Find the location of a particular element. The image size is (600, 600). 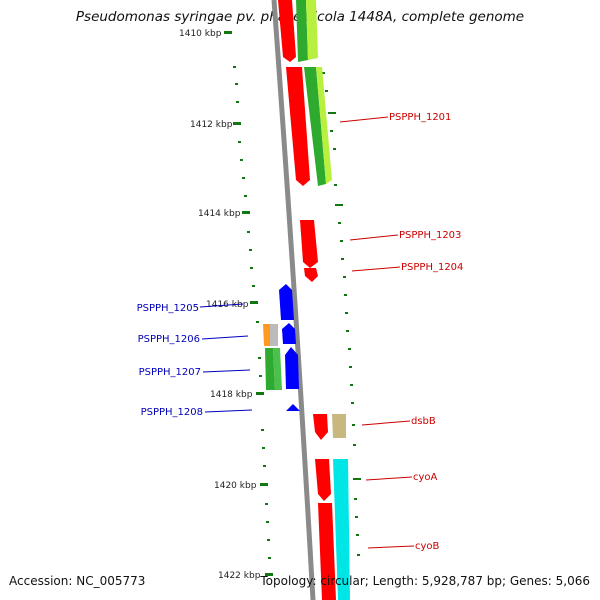

gene-pspph-1204-arrow is located at coordinates (311, 275).